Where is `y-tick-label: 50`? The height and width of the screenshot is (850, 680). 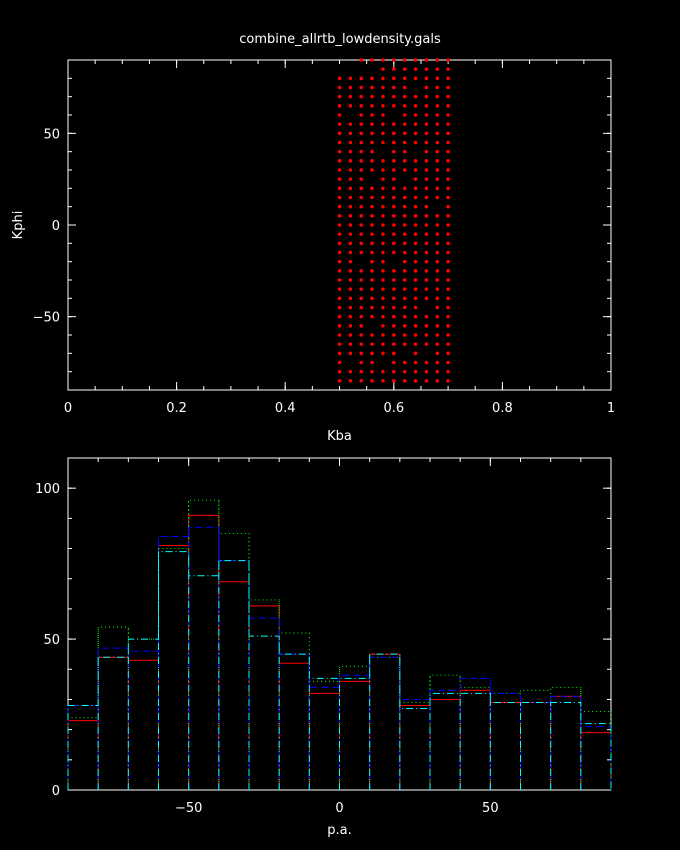
y-tick-label: 50 is located at coordinates (51, 134).